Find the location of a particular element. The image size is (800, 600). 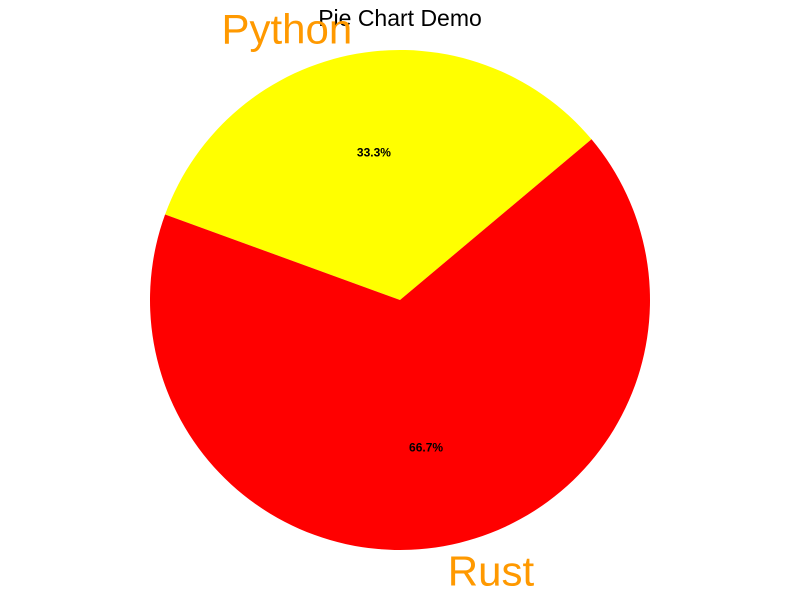

slice-label-python: Python is located at coordinates (286, 29).